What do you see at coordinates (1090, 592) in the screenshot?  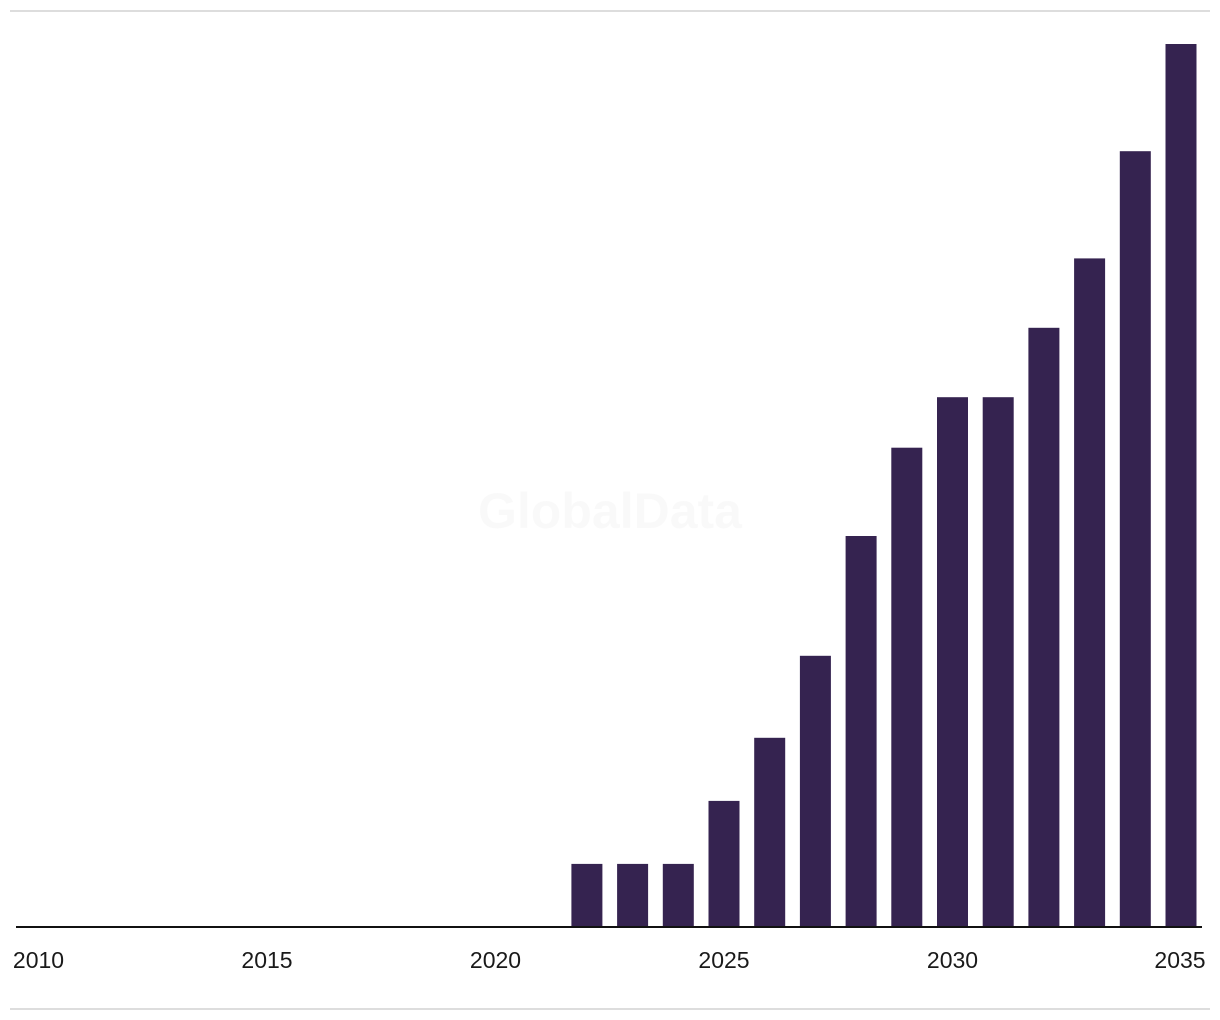 I see `bar-2033` at bounding box center [1090, 592].